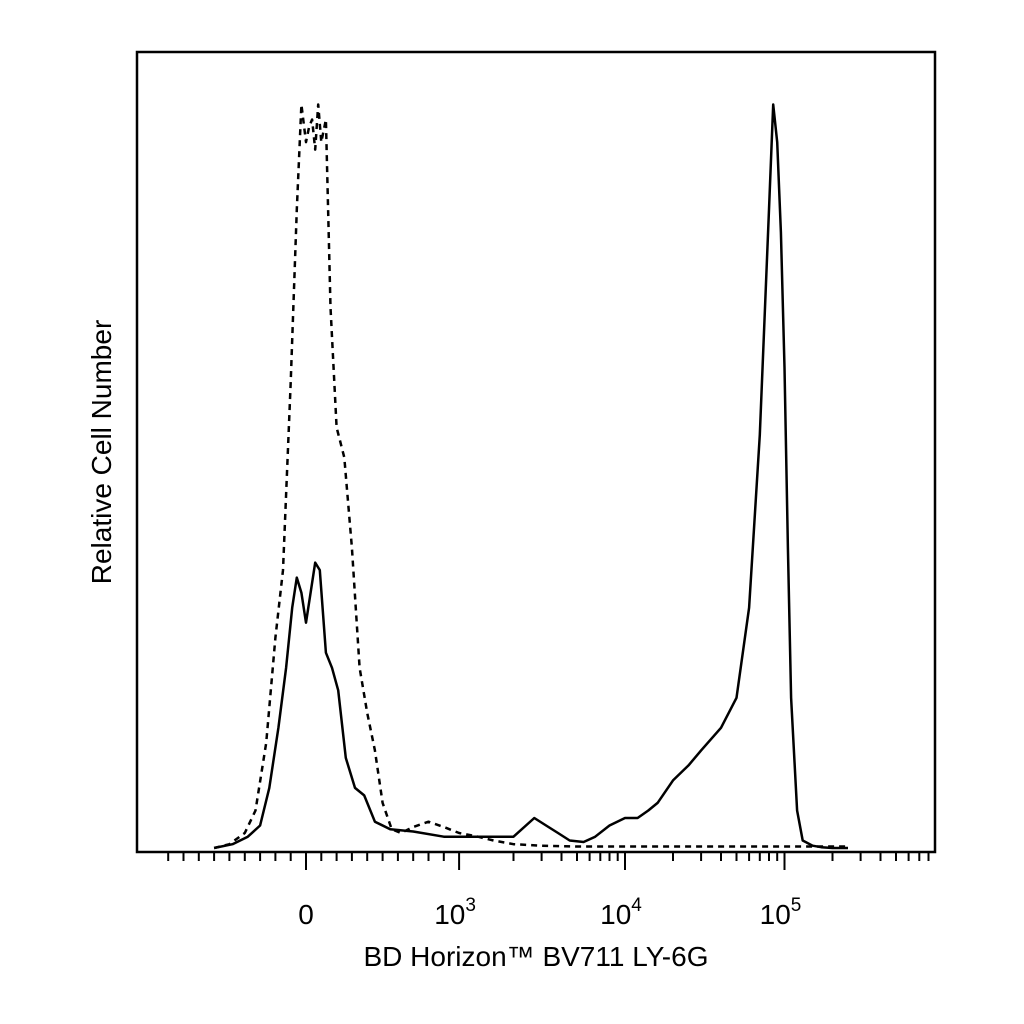  I want to click on x-tick-label: 0, so click(306, 914).